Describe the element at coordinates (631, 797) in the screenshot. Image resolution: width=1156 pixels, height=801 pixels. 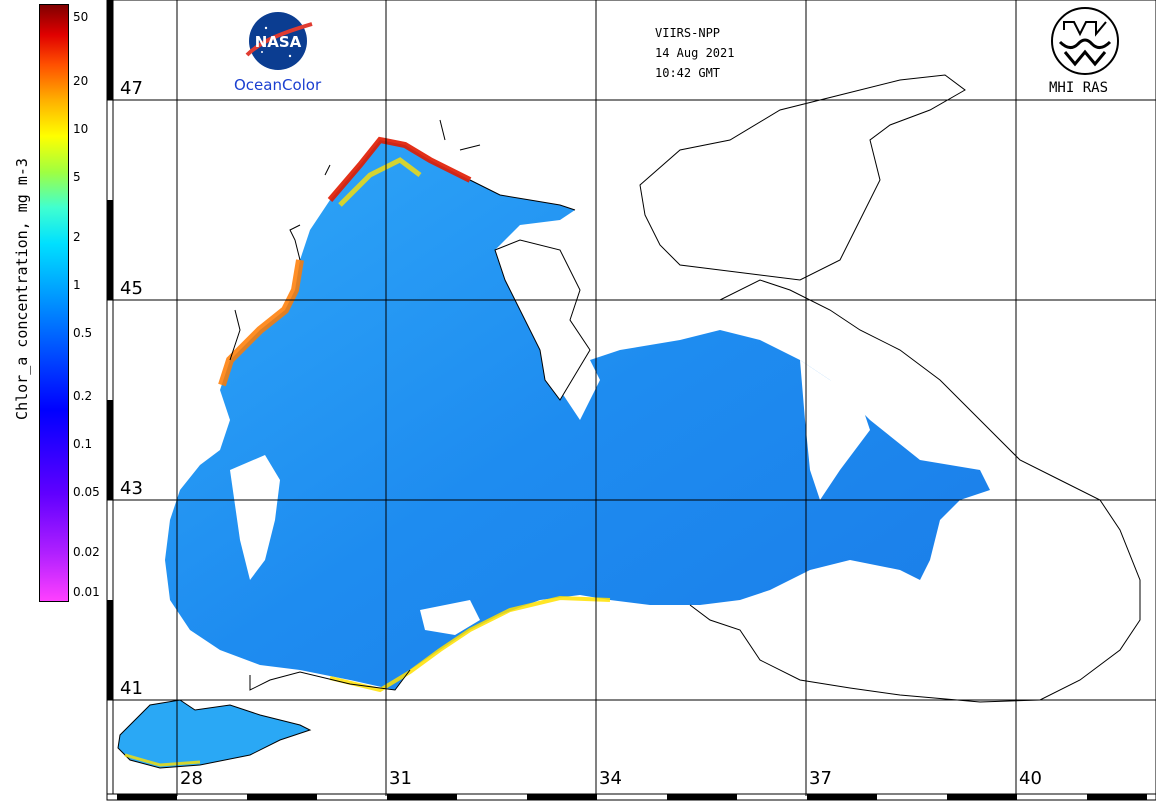
I see `lon-scale-bar` at that location.